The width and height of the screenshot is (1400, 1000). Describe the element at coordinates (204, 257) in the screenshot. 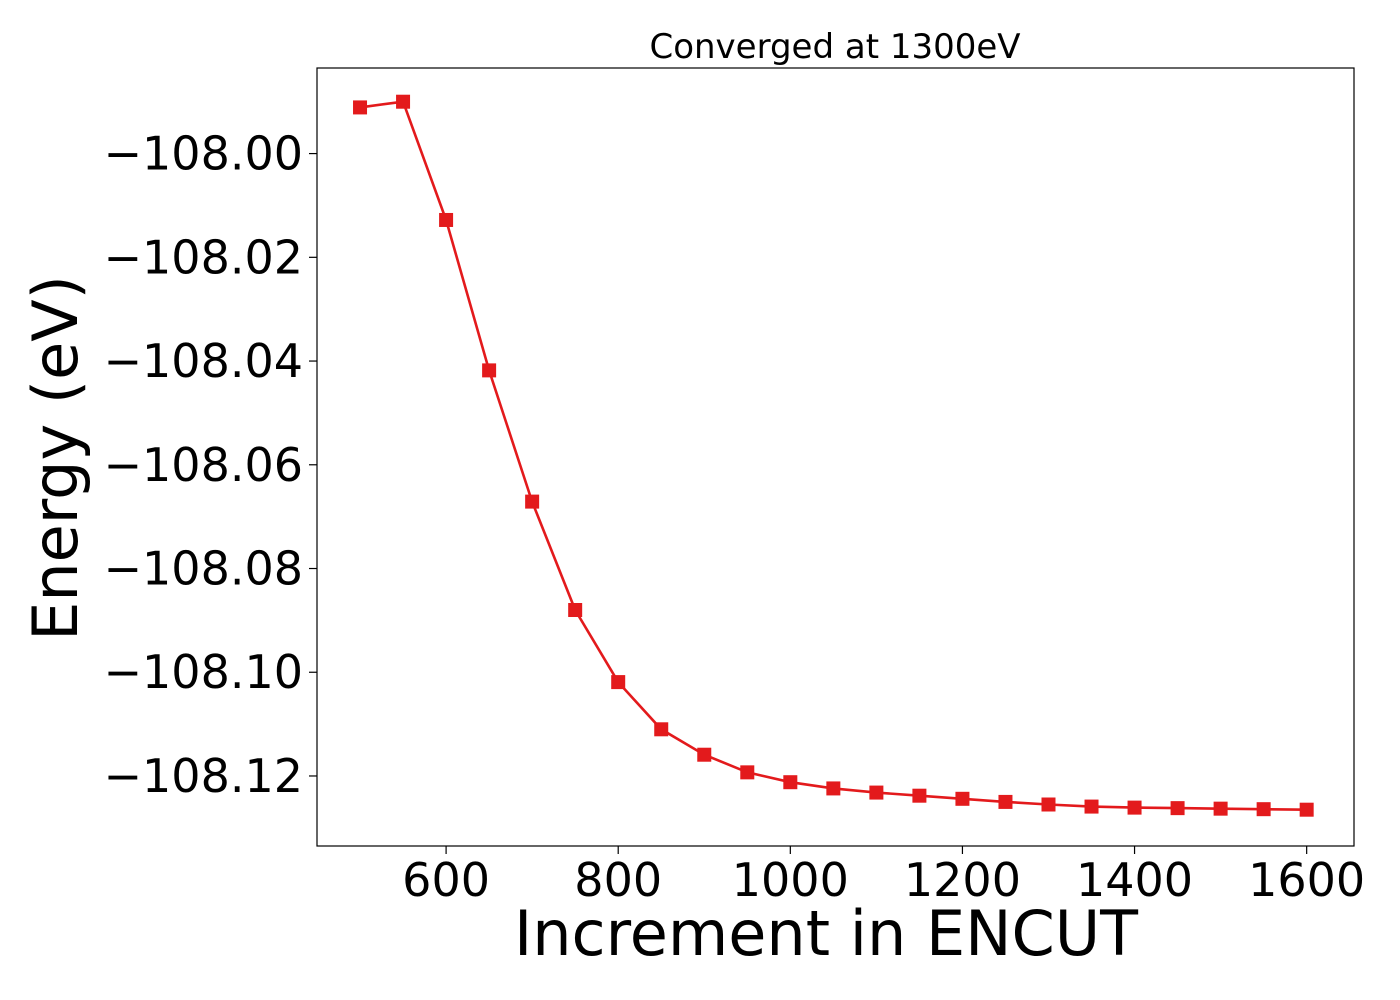

I see `y-tick-label: −108.02` at that location.